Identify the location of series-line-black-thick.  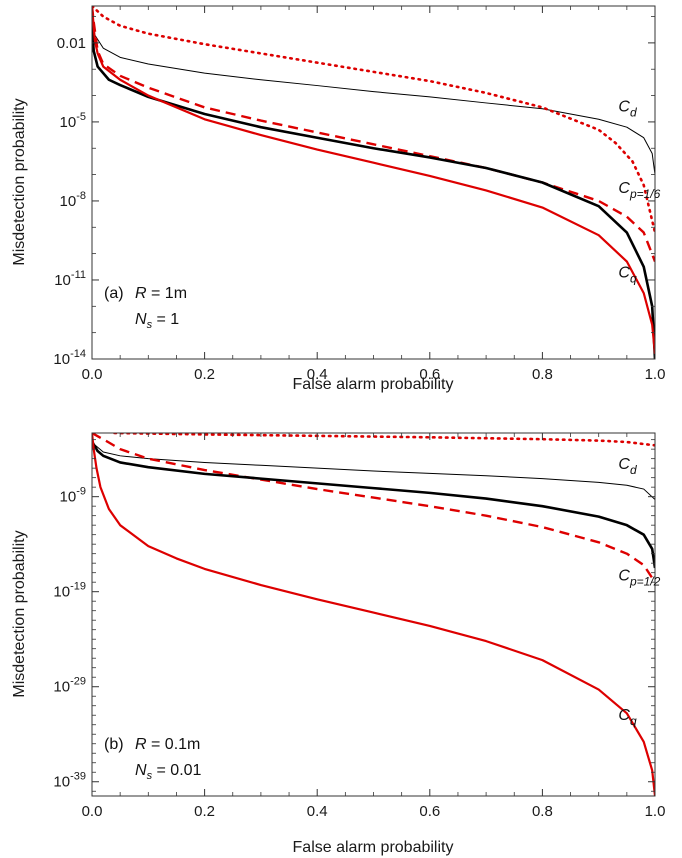
(373, 504).